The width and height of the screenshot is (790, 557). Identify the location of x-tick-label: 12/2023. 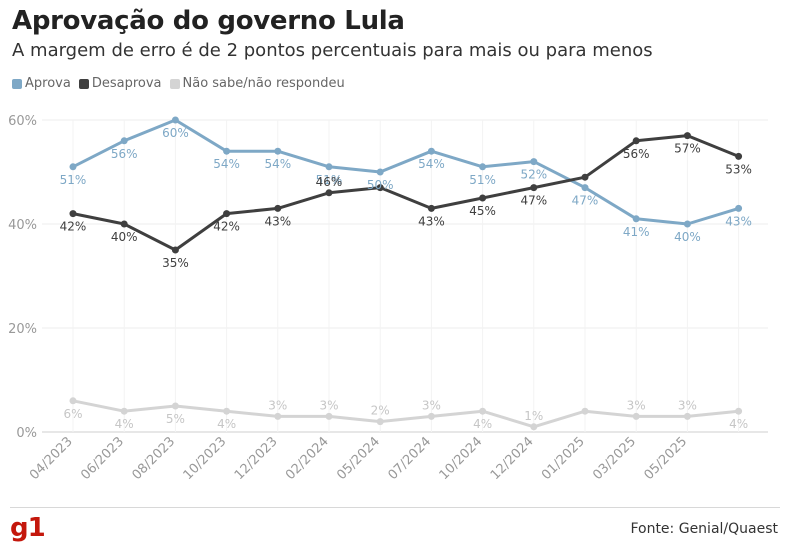
(256, 458).